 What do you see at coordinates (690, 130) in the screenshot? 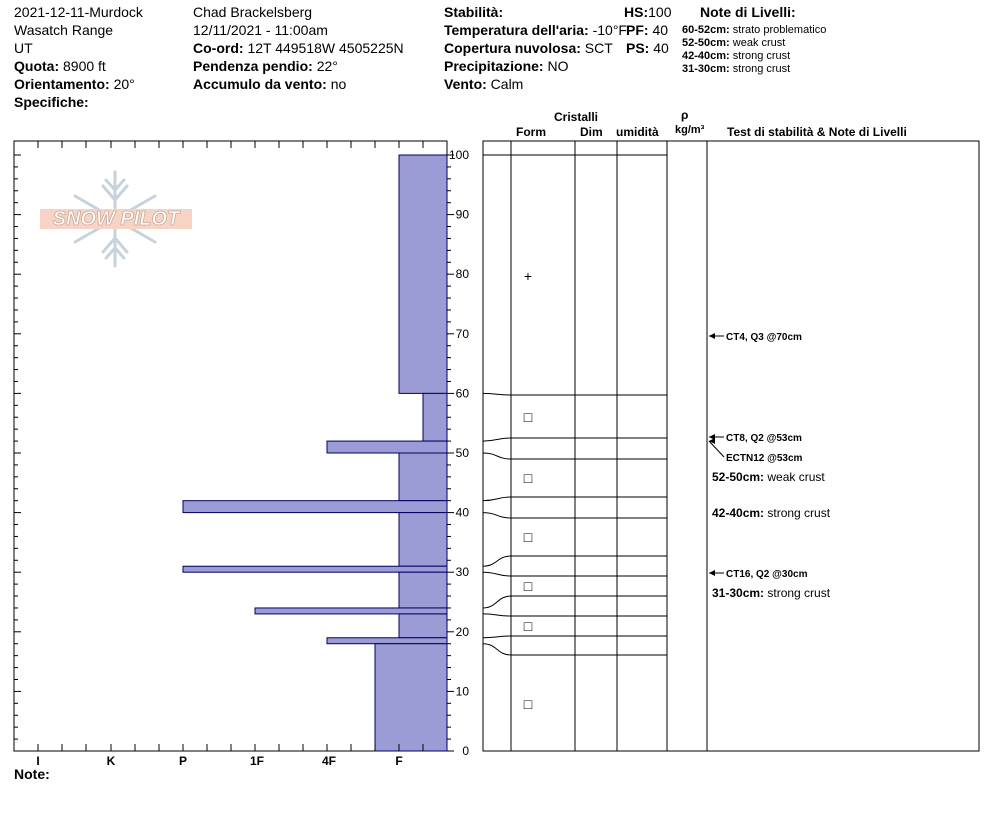
I see `density-unit: kg/m³` at bounding box center [690, 130].